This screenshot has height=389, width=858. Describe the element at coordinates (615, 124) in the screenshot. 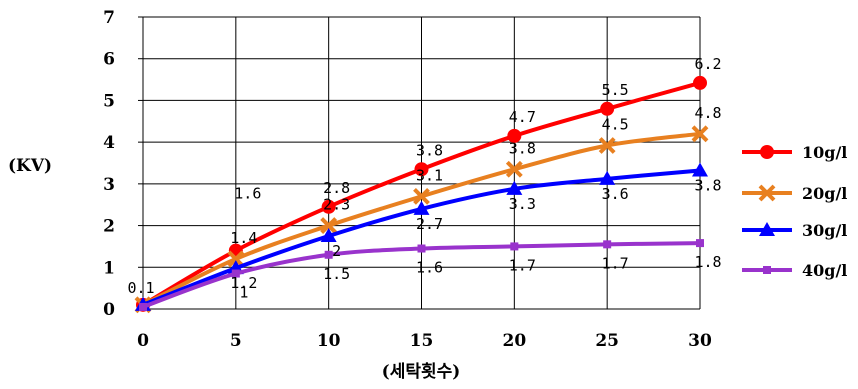

I see `data-label: 4.5` at that location.